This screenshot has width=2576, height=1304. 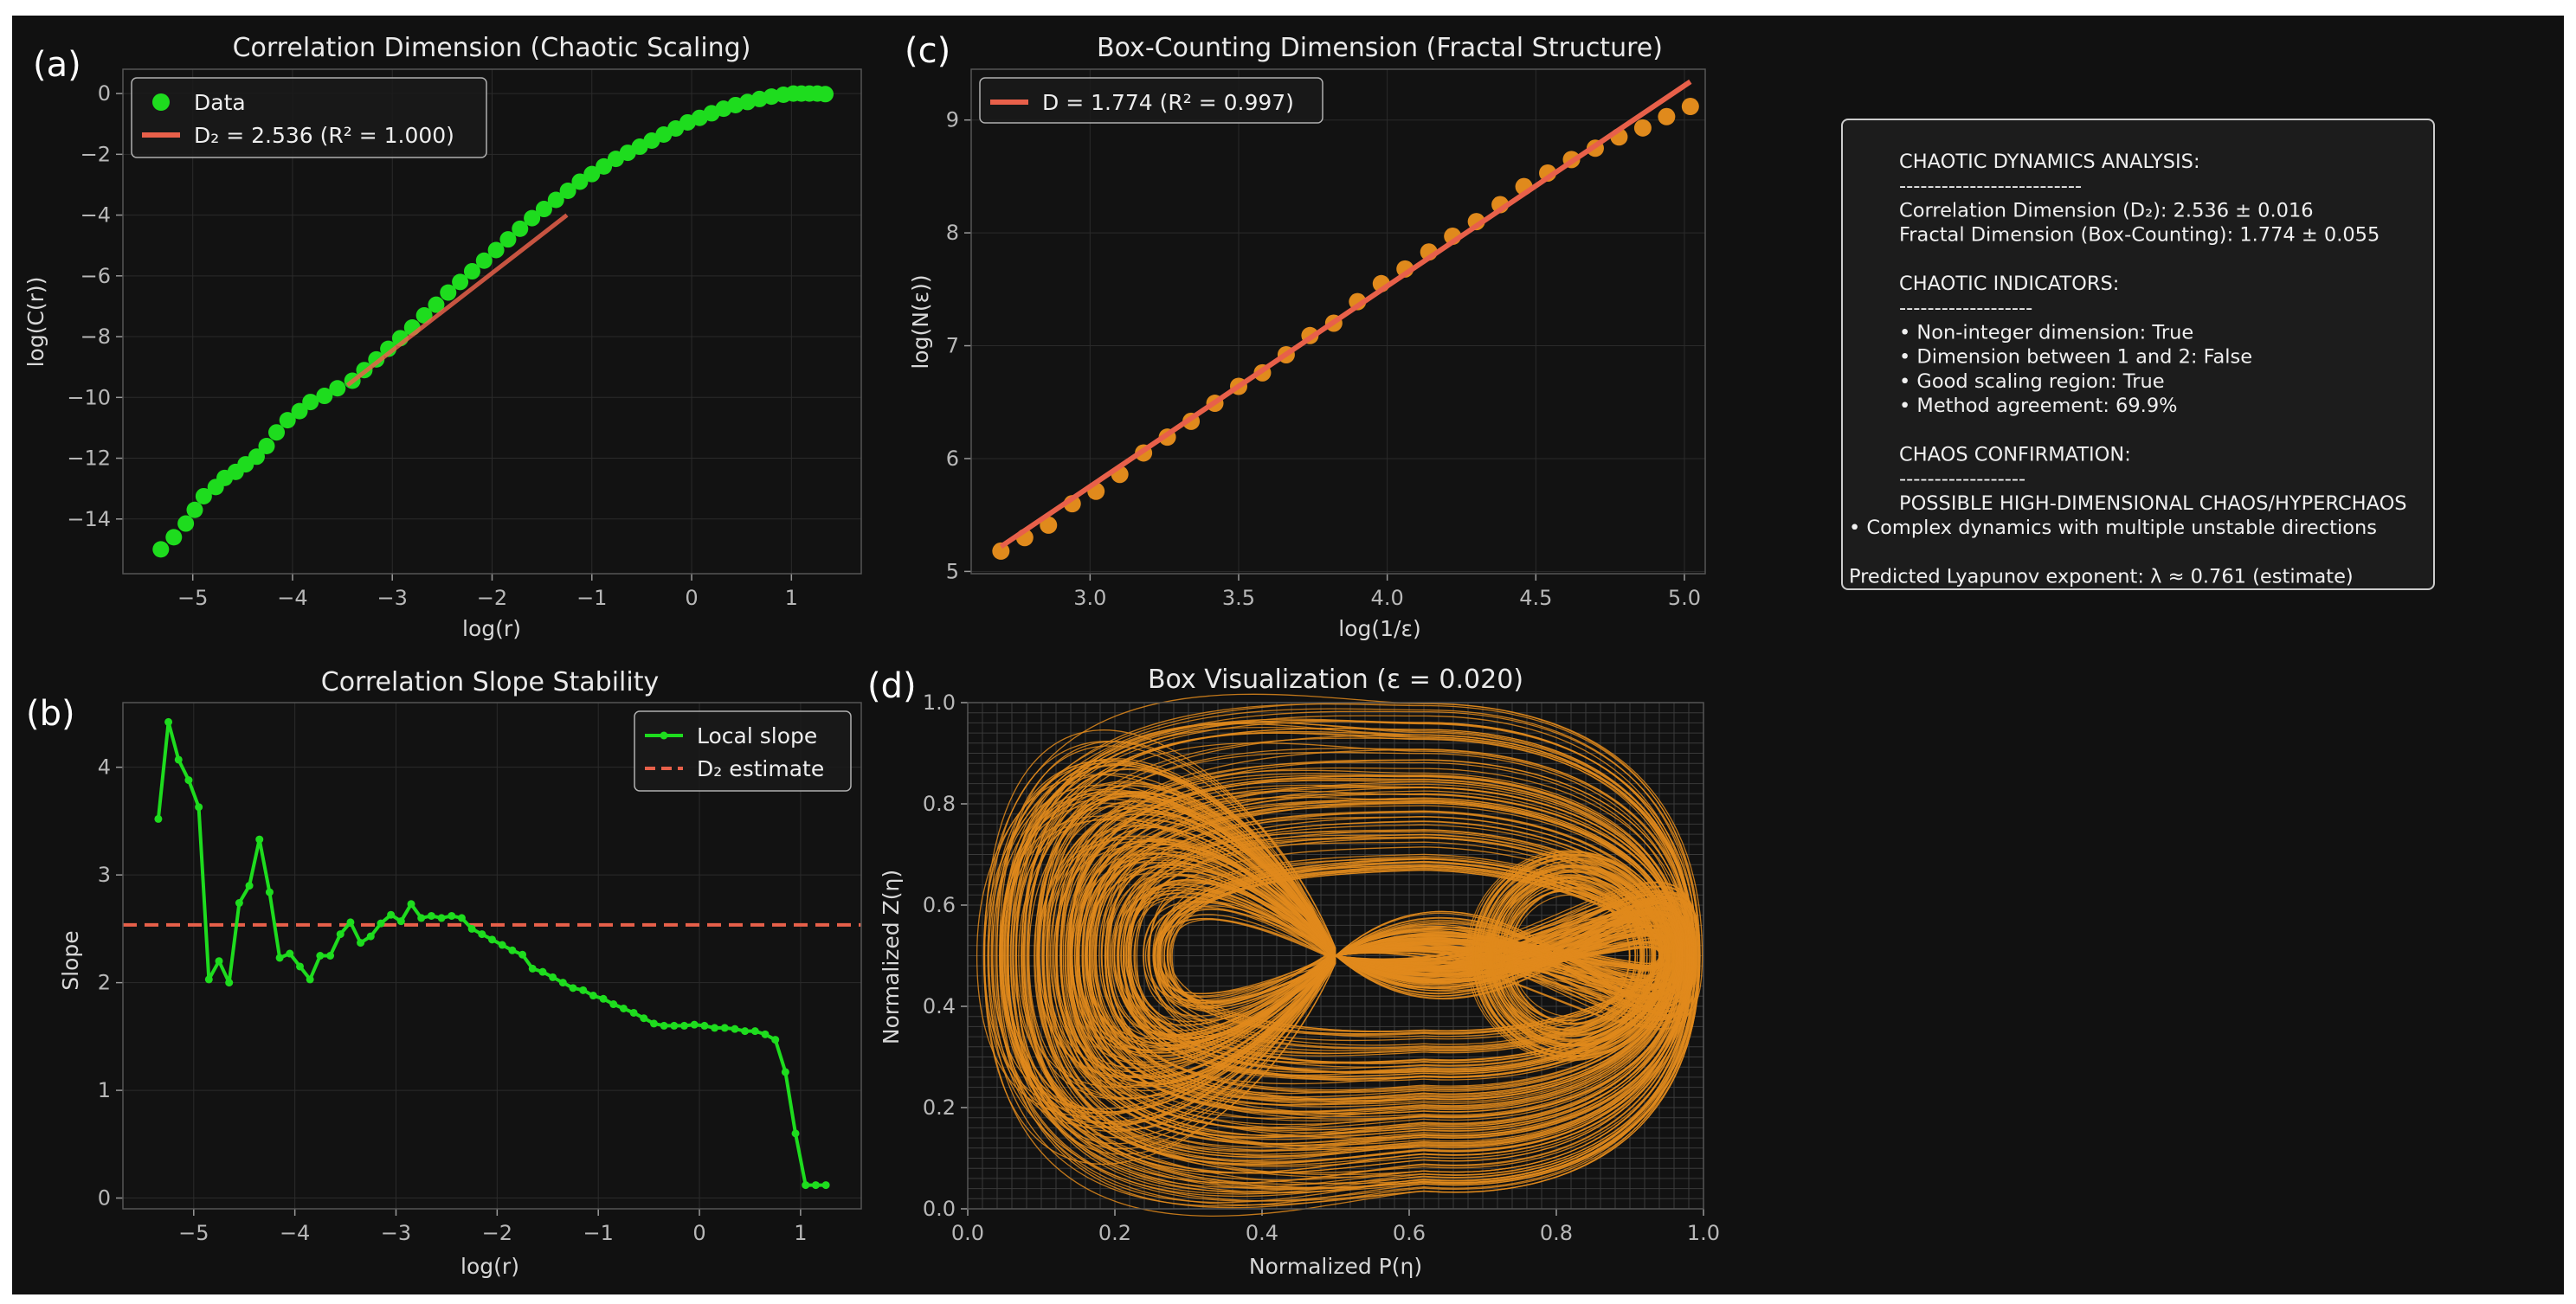 What do you see at coordinates (104, 767) in the screenshot?
I see `panel-b-ytick-label: 4` at bounding box center [104, 767].